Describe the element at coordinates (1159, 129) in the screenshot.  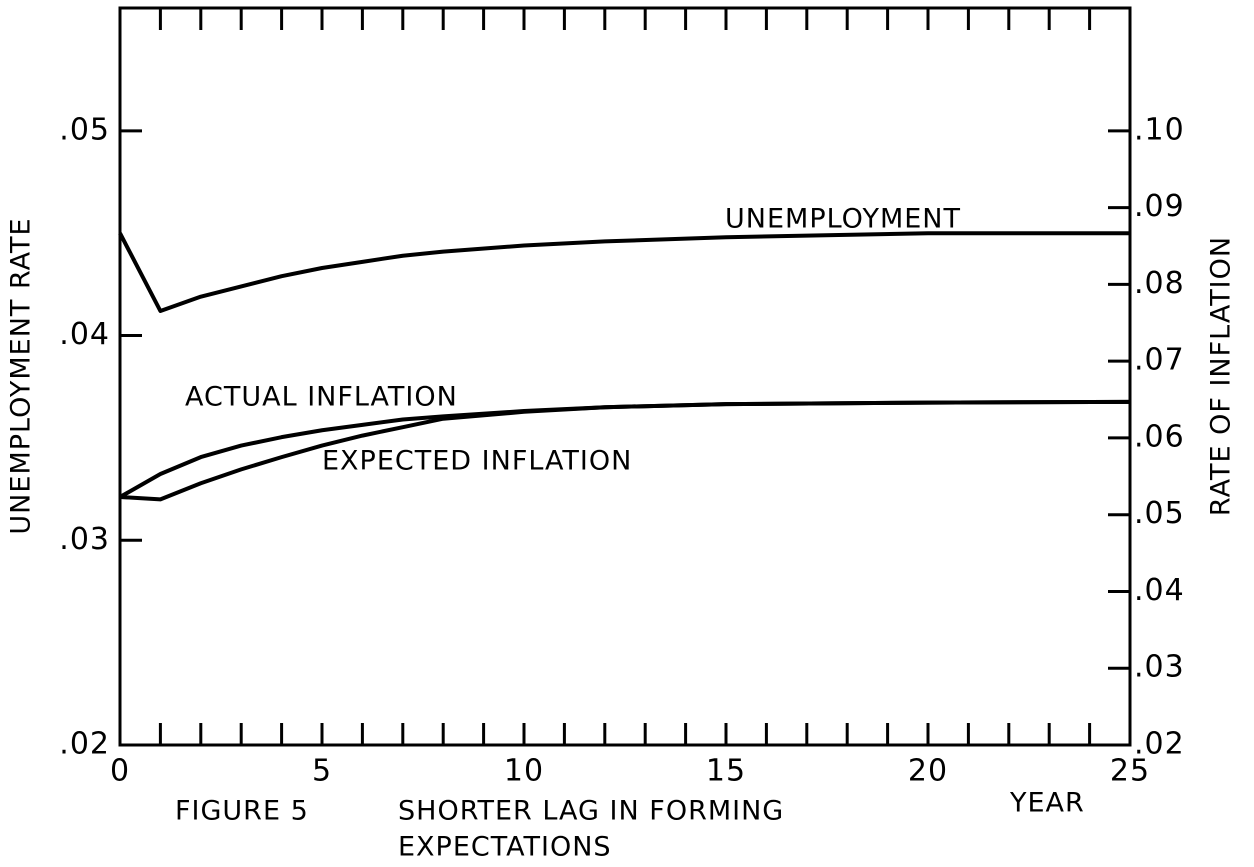
I see `y2-tick-label: .10` at that location.